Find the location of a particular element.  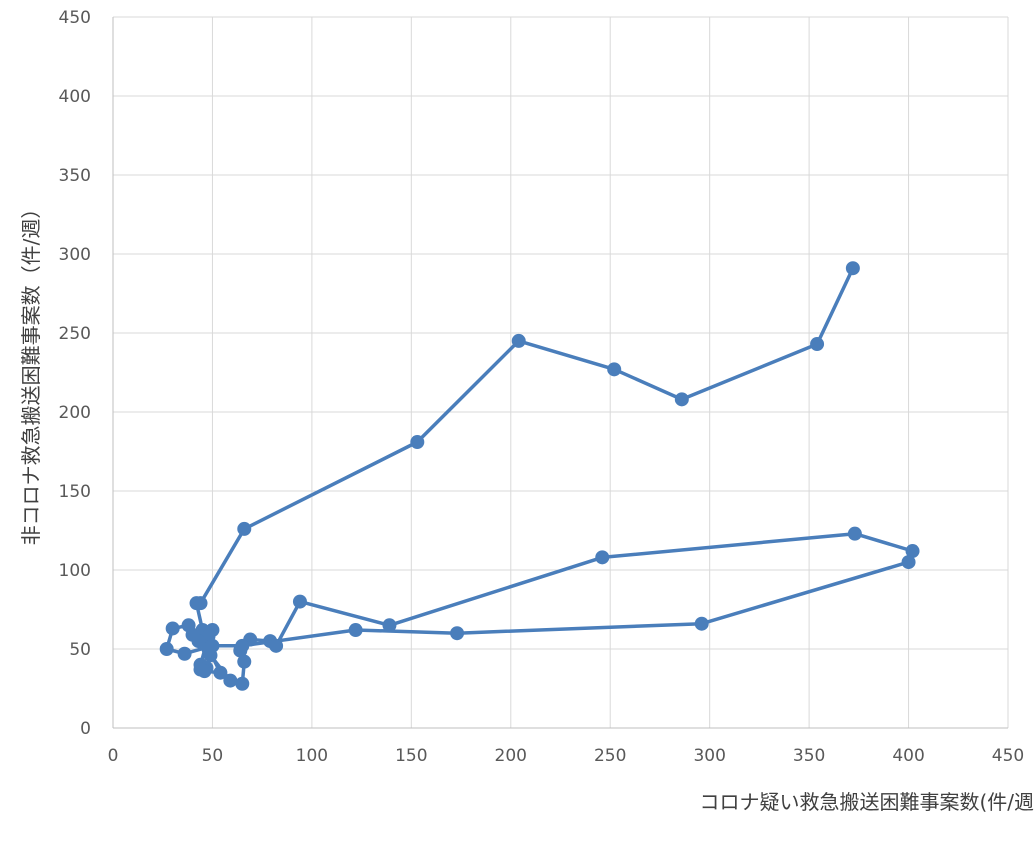

x-axis-title: コロナ疑い救急搬送困難事案数(件/週 is located at coordinates (866, 802).